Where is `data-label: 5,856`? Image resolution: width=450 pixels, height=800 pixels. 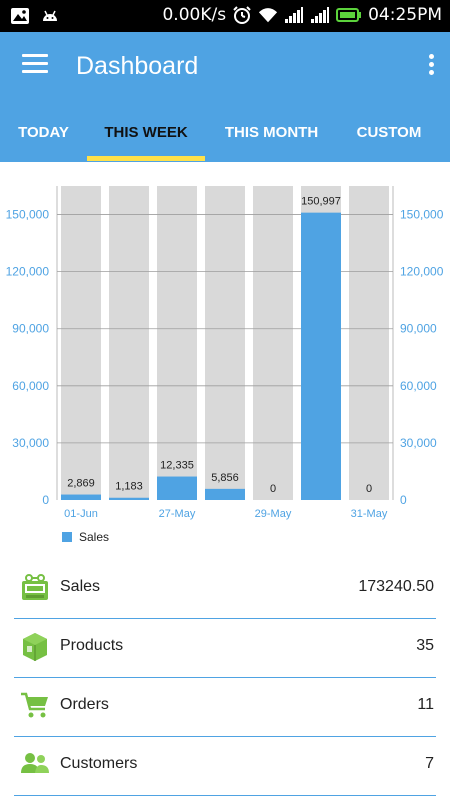
data-label: 5,856 is located at coordinates (225, 478).